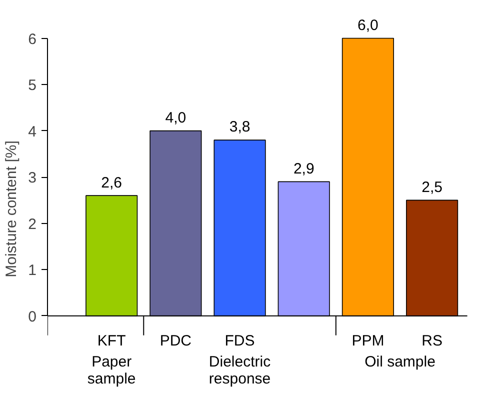  What do you see at coordinates (32, 178) in the screenshot?
I see `y-tick-label: 3` at bounding box center [32, 178].